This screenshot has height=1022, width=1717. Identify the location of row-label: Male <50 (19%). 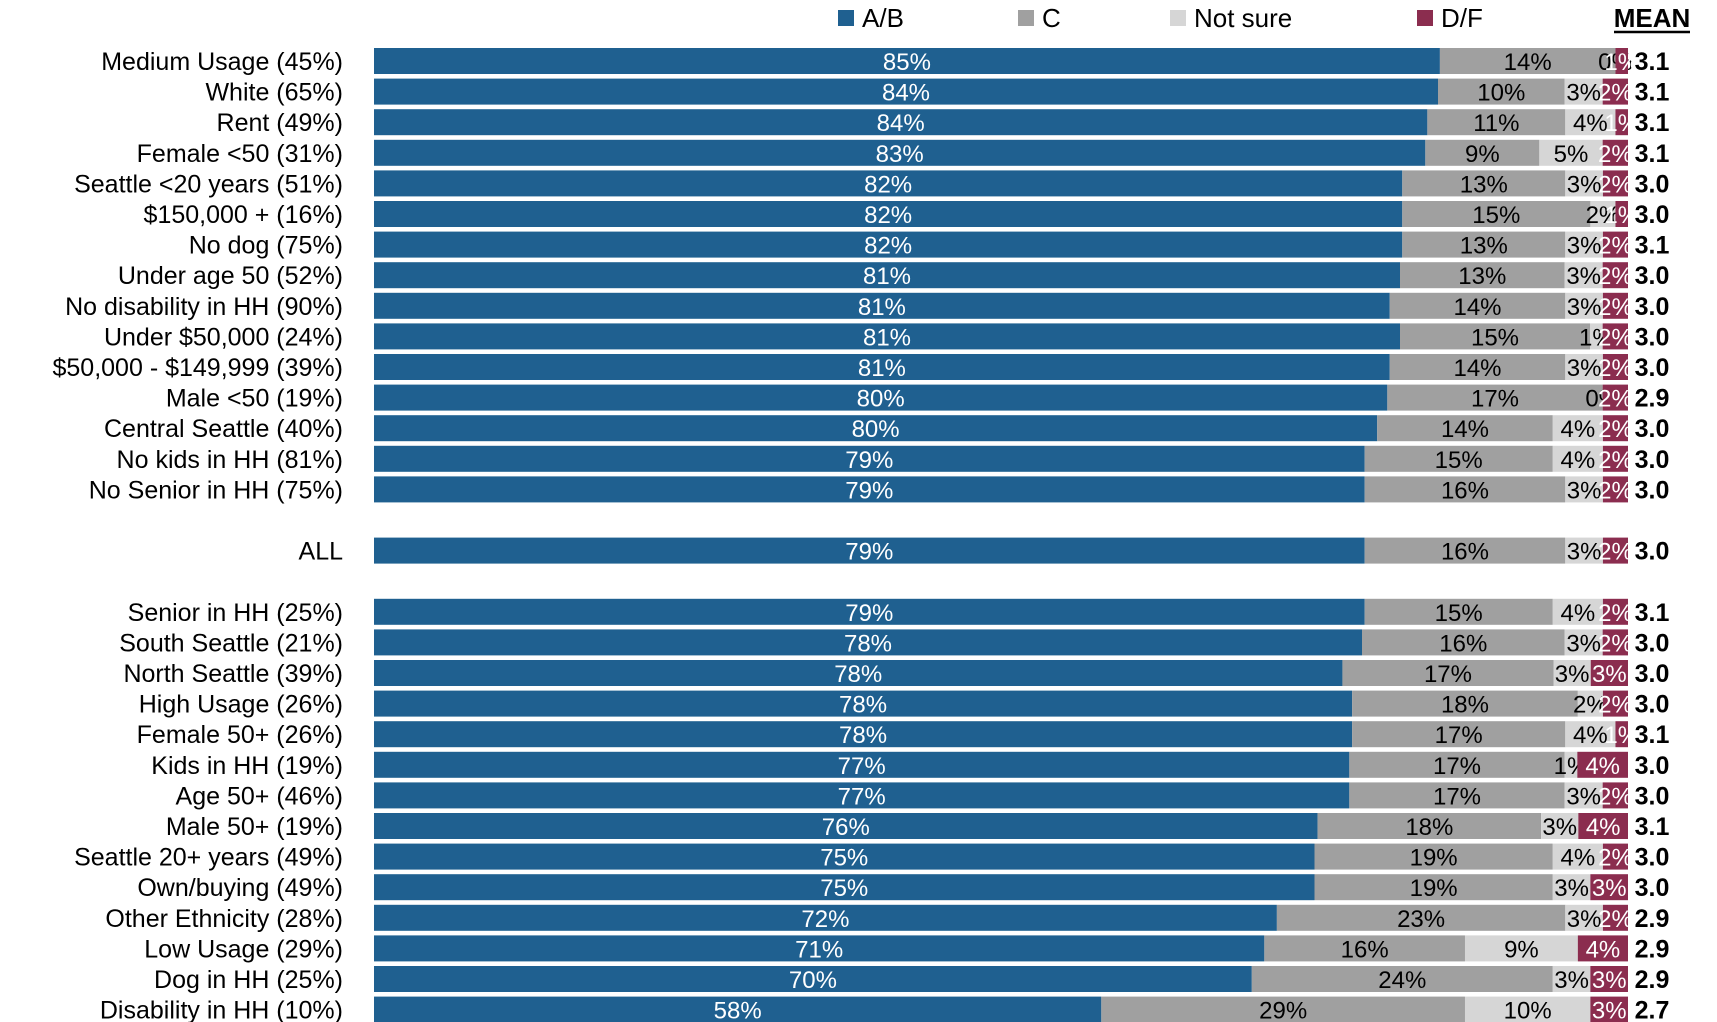
(254, 399).